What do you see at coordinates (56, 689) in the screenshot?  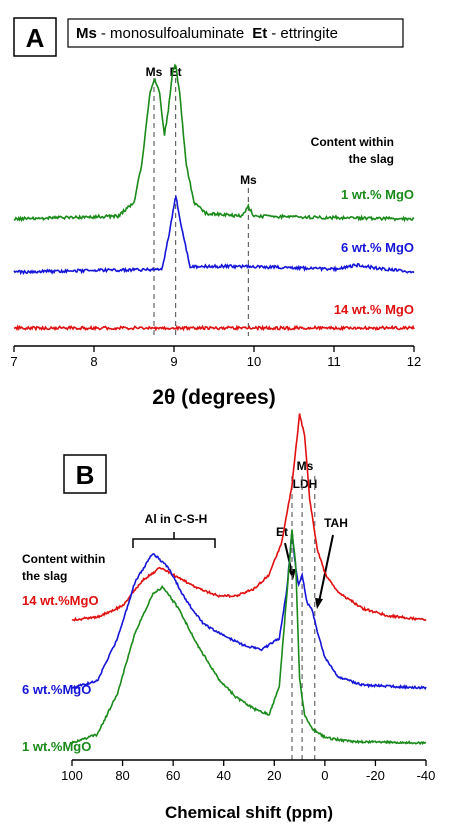 I see `series-label: 6 wt.%MgO` at bounding box center [56, 689].